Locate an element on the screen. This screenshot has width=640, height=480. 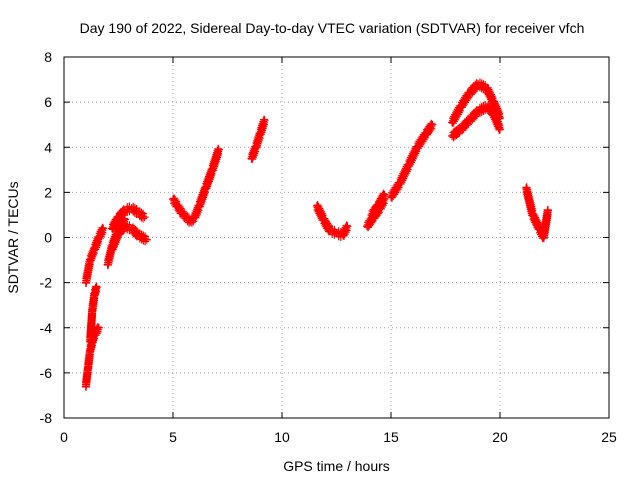
x-tick-label: 25 is located at coordinates (609, 437).